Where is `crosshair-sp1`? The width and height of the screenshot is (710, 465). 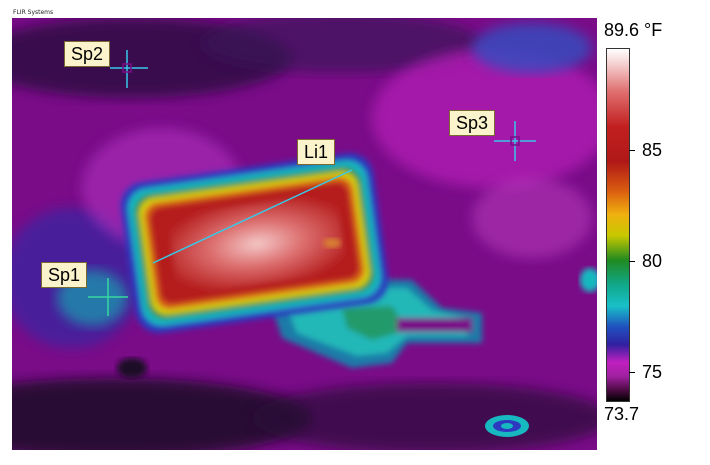
crosshair-sp1 is located at coordinates (108, 297).